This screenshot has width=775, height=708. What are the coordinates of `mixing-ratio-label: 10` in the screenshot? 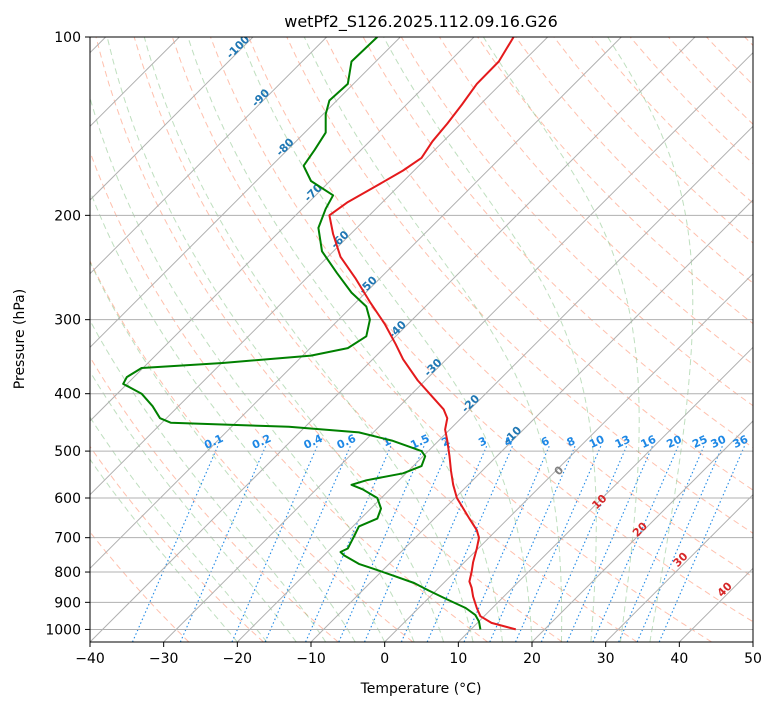 It's located at (597, 442).